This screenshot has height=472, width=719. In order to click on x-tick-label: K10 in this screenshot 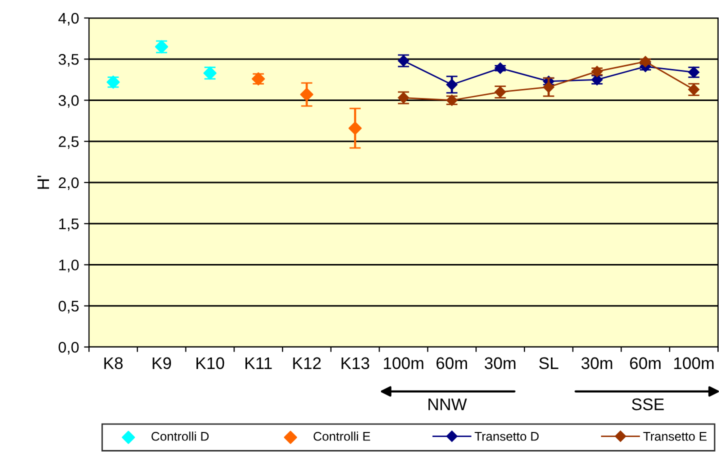, I will do `click(210, 363)`.